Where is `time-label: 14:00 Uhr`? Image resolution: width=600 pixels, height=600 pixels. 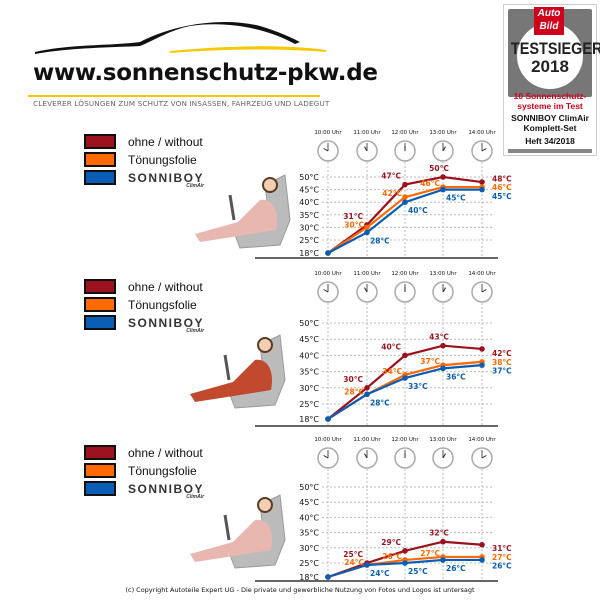 time-label: 14:00 Uhr is located at coordinates (482, 440).